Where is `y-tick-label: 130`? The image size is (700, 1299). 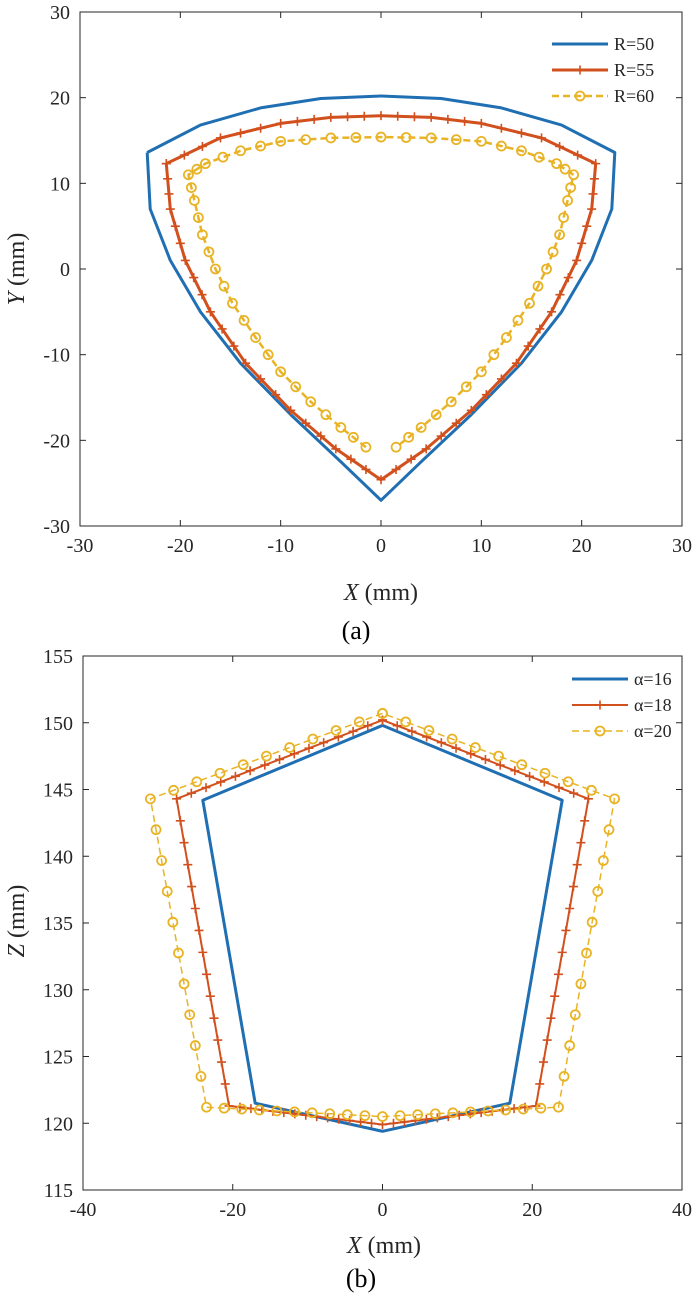
y-tick-label: 130 is located at coordinates (58, 991).